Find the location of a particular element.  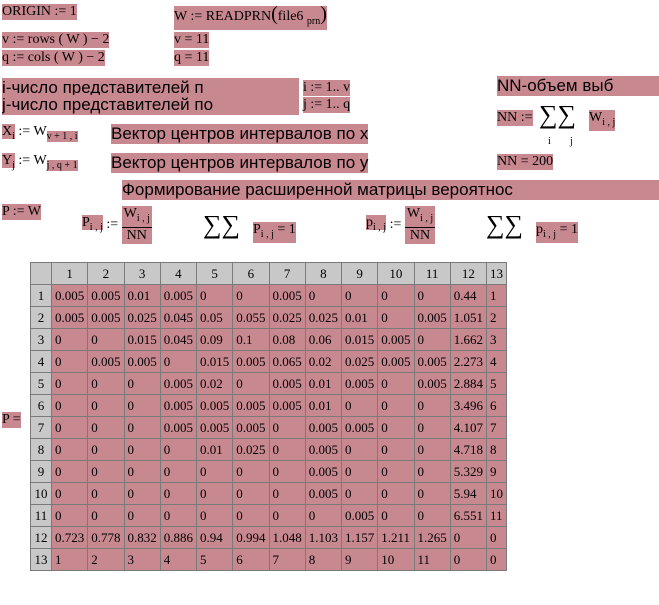

v-def: v := rows ( W ) − 2 is located at coordinates (56, 40).